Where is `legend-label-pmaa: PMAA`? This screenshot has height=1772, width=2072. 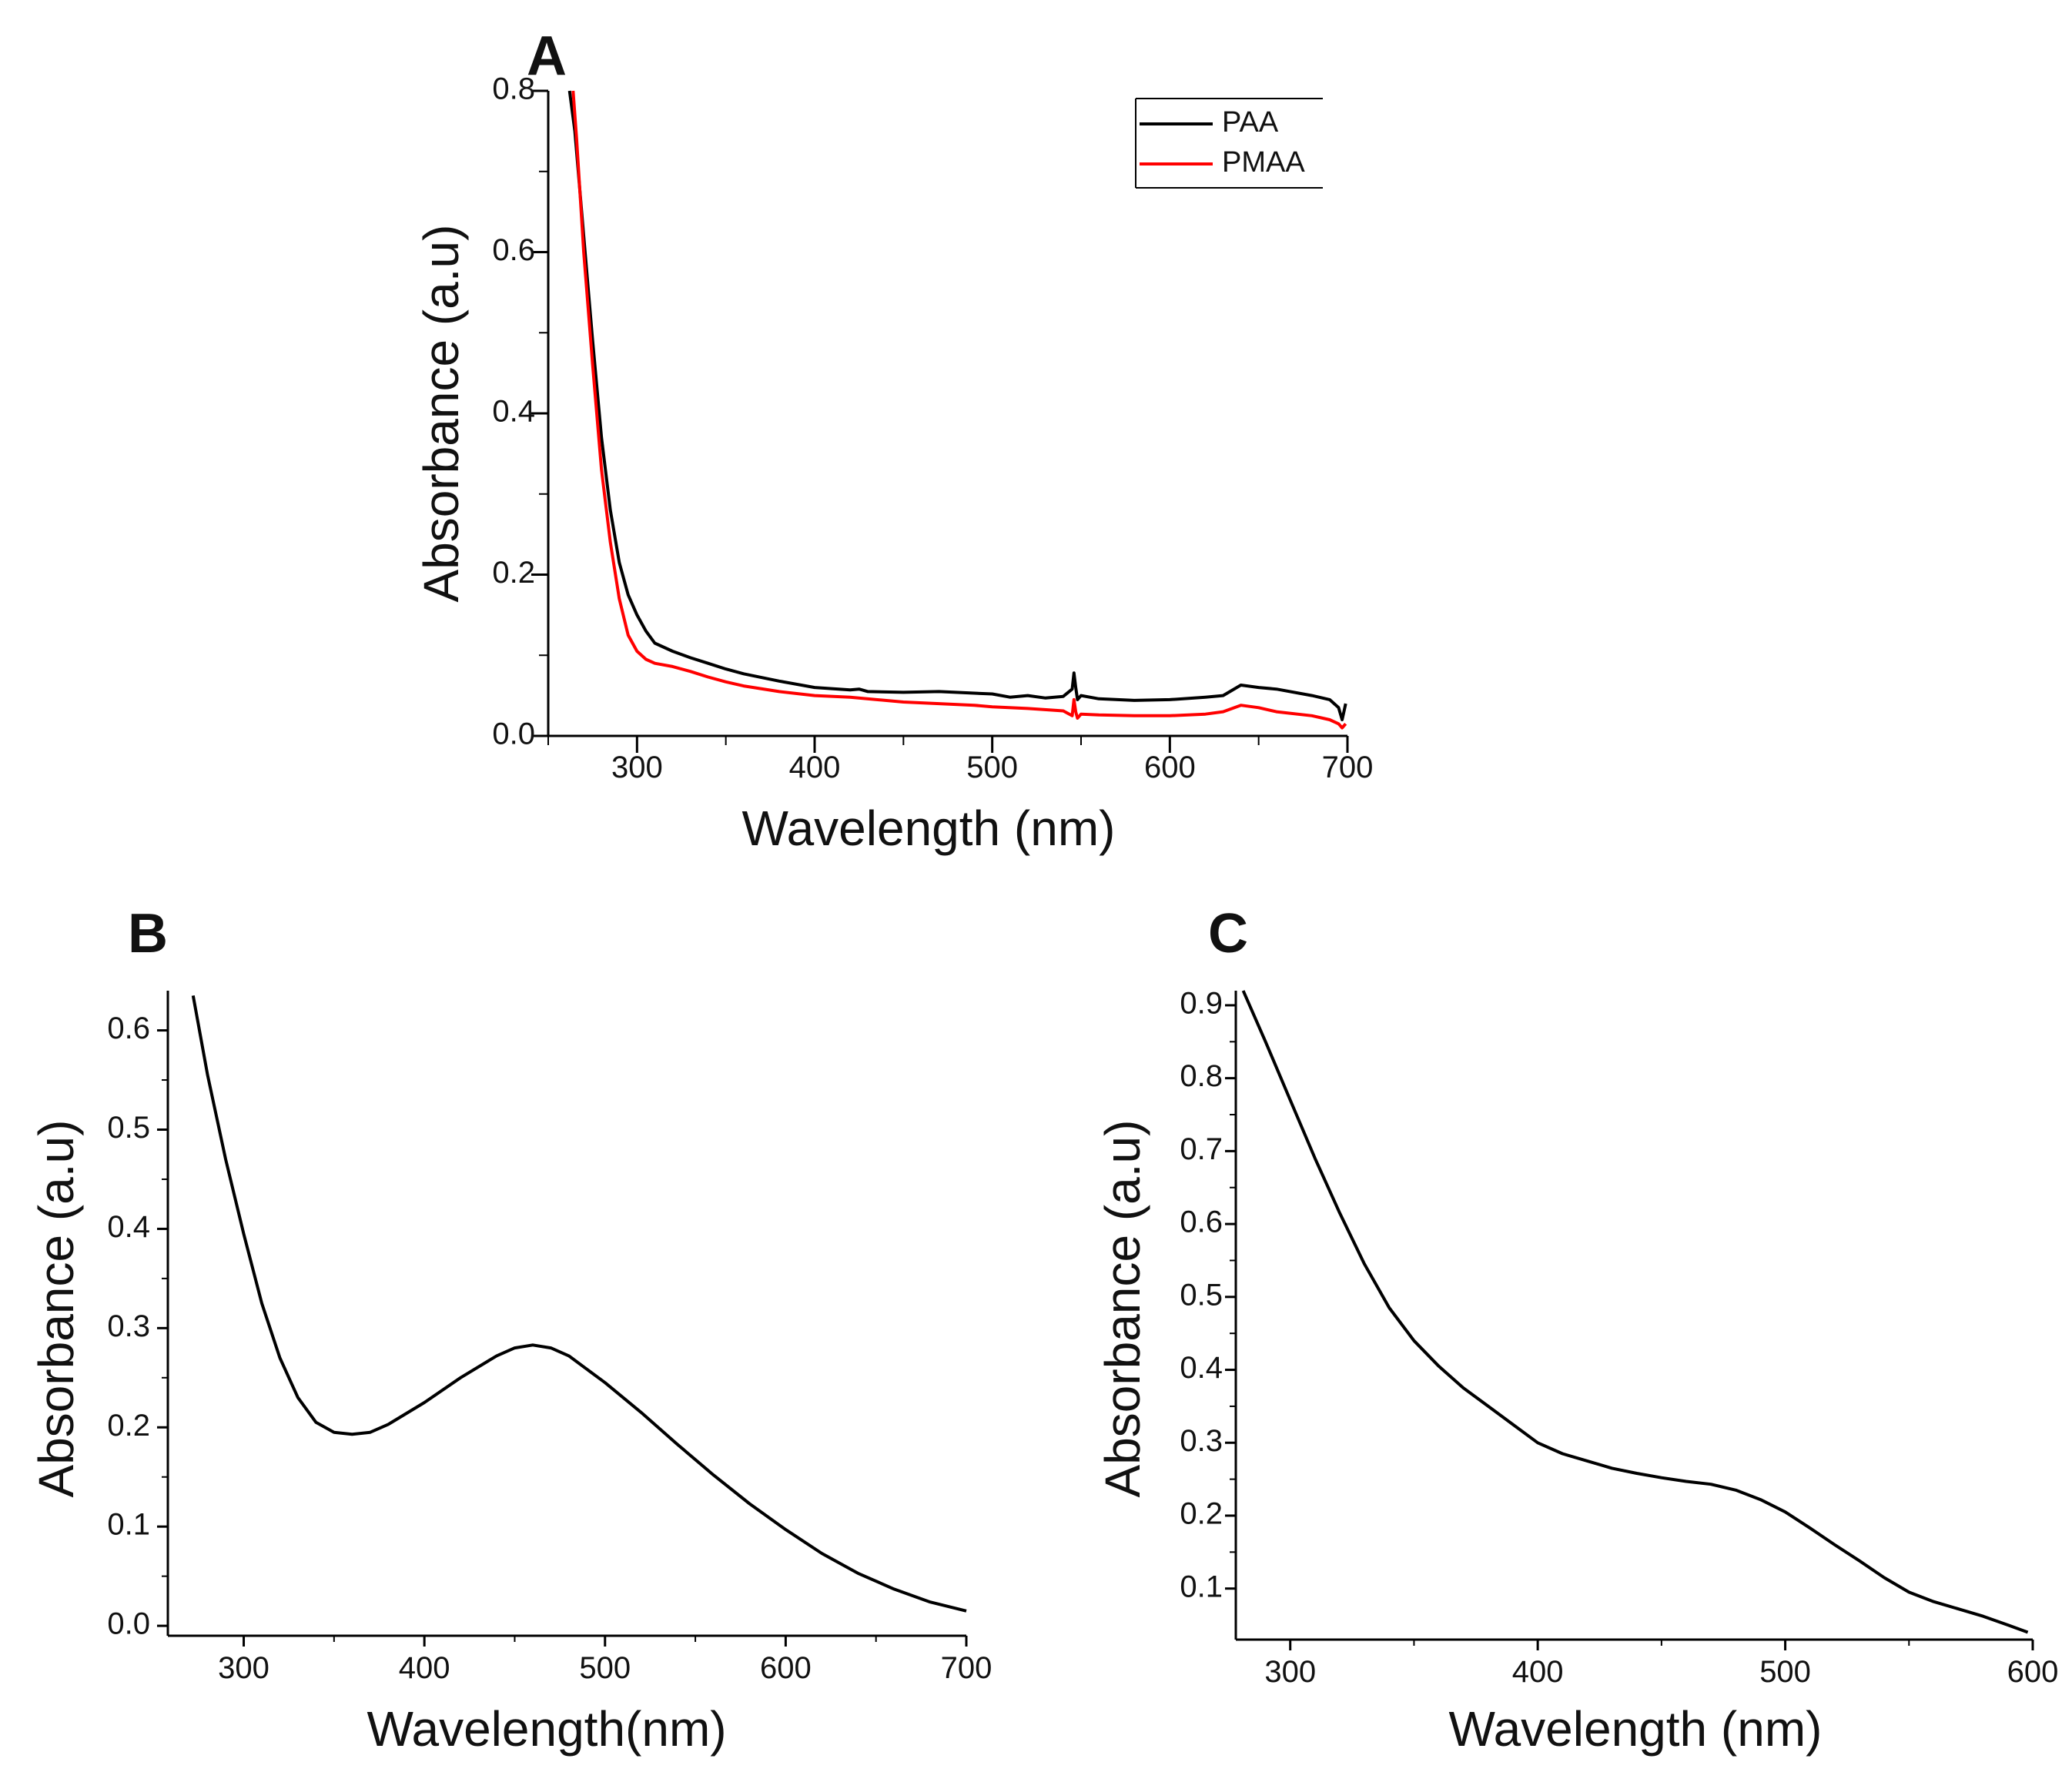
legend-label-pmaa: PMAA is located at coordinates (1264, 163).